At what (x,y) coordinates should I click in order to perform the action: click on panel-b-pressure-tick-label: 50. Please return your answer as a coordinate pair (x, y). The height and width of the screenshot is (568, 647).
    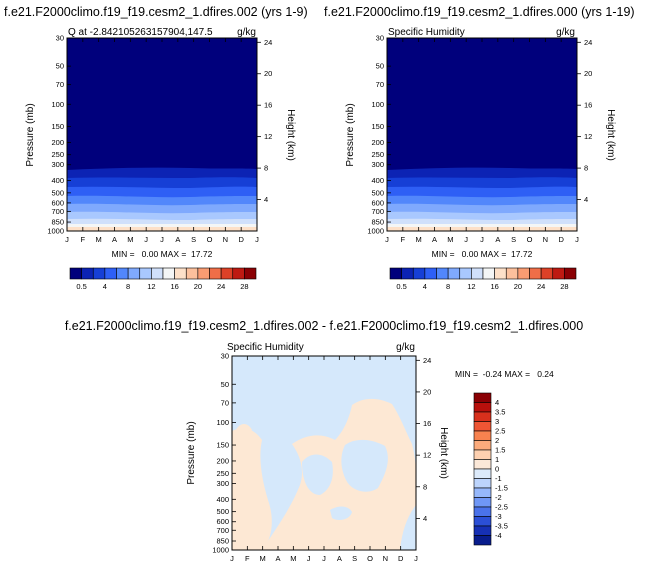
    Looking at the image, I should click on (380, 66).